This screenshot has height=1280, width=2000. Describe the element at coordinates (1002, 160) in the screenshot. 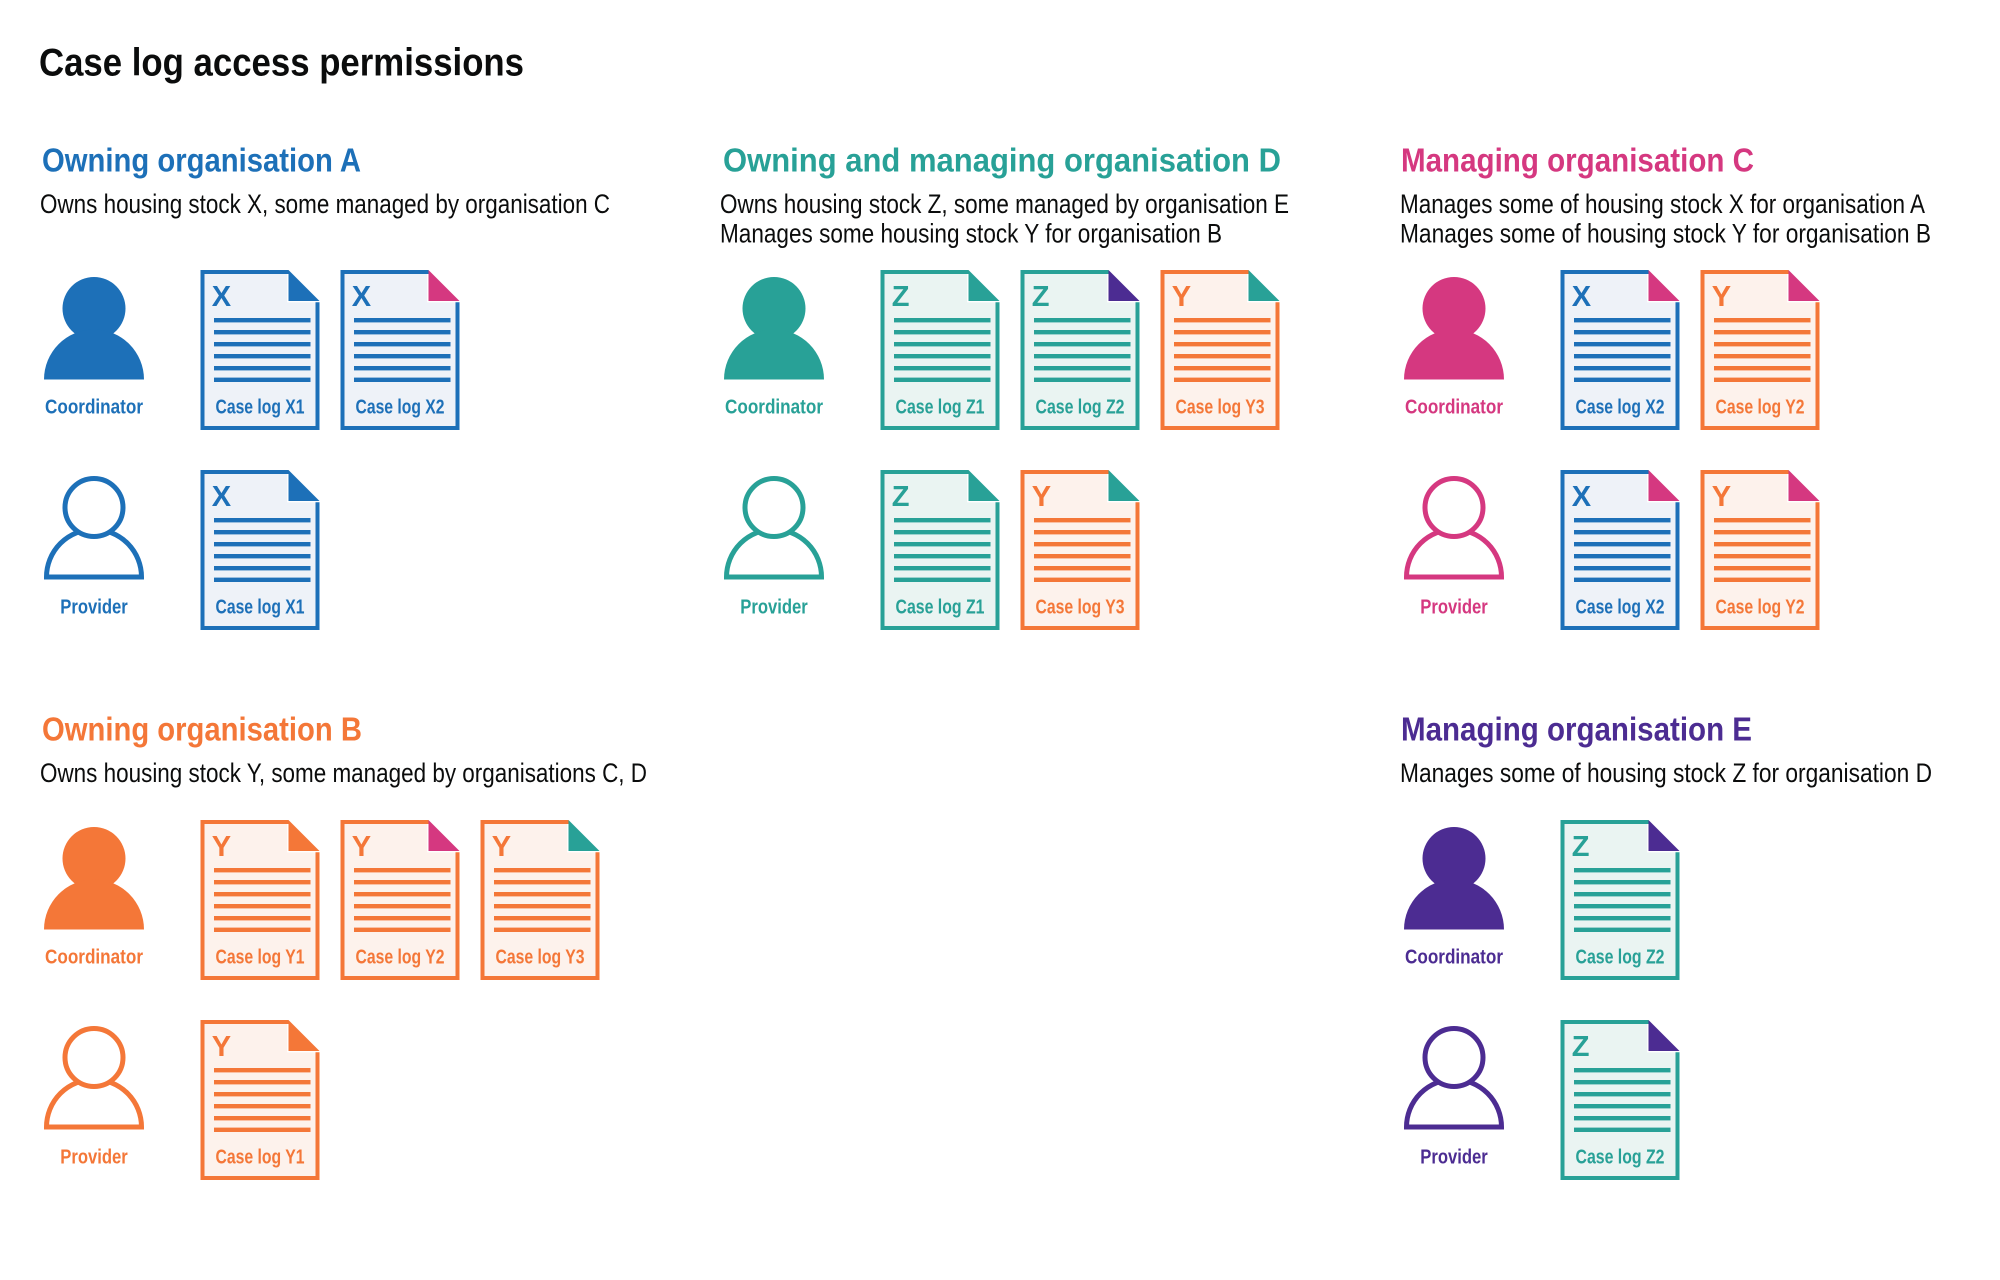

I see `svg-text:Owning and managing organisati: Owning and managing organisation D` at that location.